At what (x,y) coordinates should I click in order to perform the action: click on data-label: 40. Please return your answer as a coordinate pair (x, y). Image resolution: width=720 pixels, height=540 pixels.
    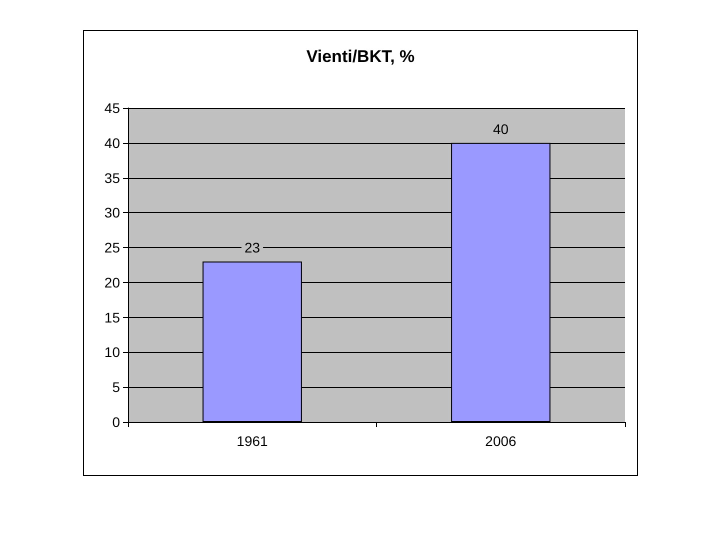
    Looking at the image, I should click on (500, 128).